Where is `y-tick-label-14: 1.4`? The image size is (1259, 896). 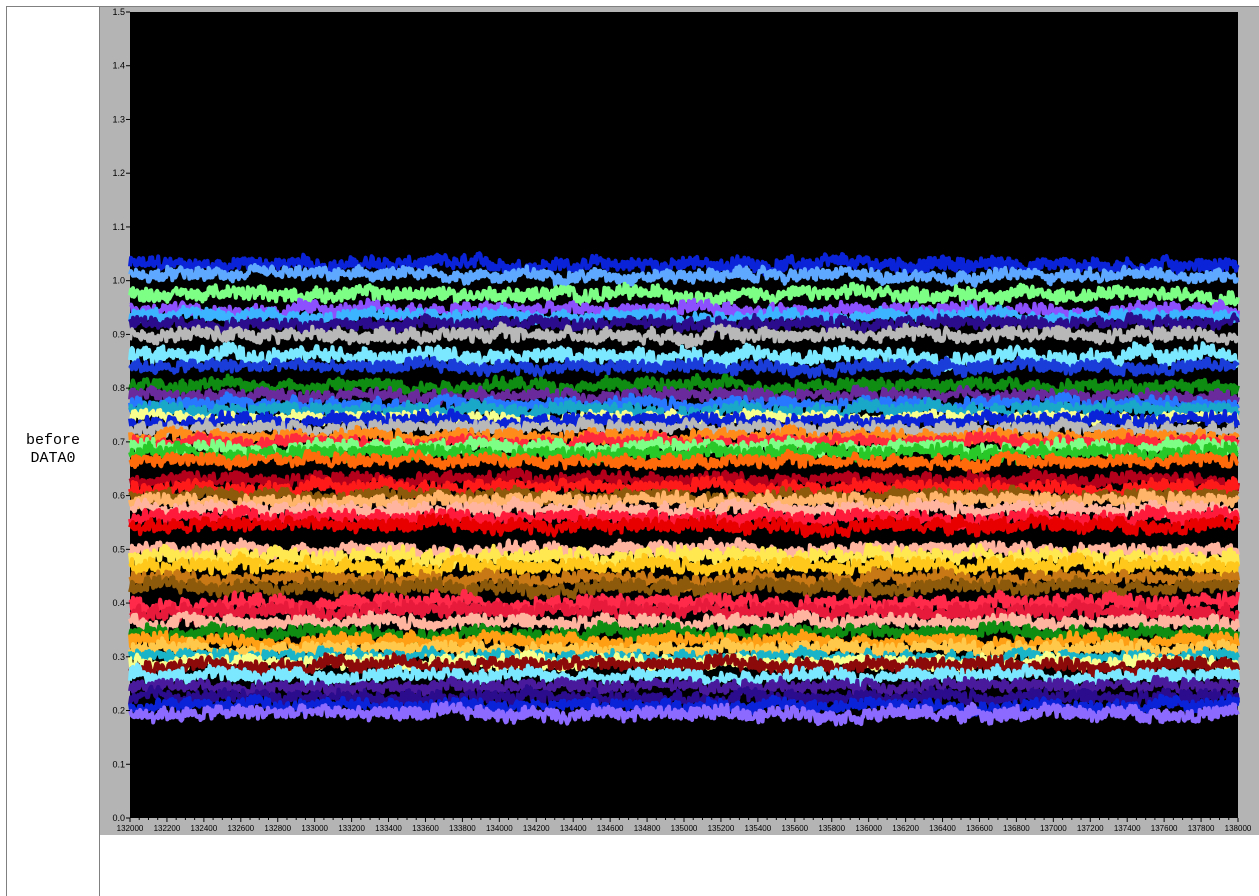 y-tick-label-14: 1.4 is located at coordinates (118, 66).